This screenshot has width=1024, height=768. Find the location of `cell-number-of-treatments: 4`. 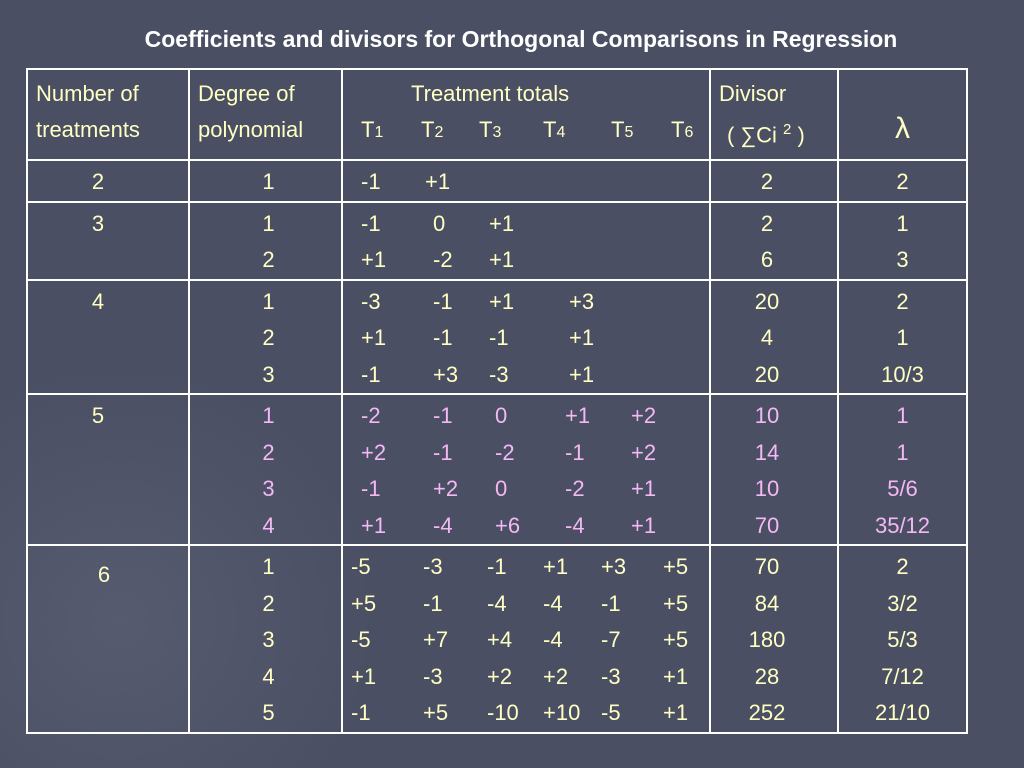

cell-number-of-treatments: 4 is located at coordinates (108, 337).